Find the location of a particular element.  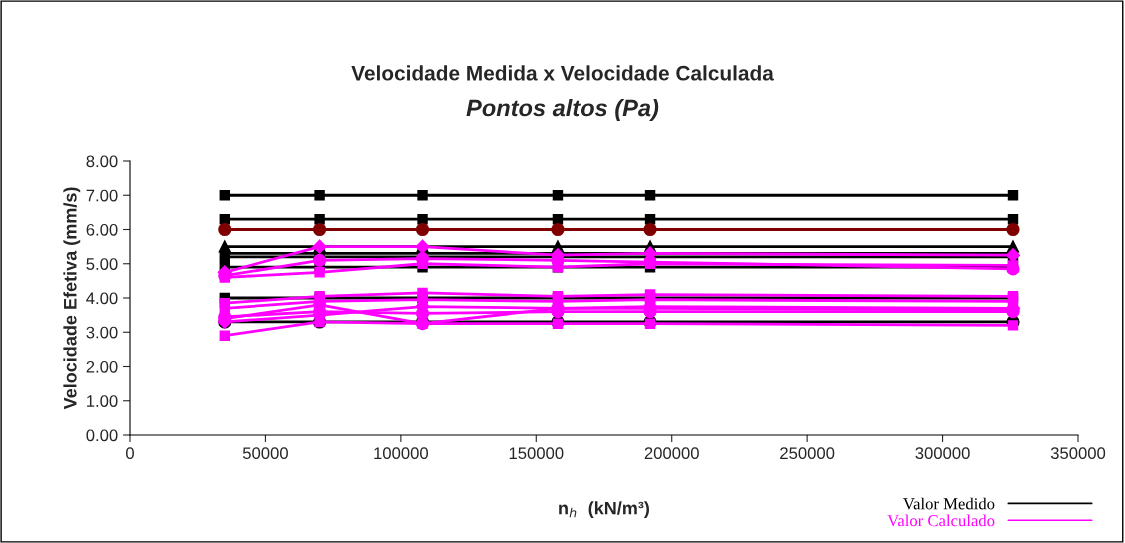

x-tick-label: 100000 is located at coordinates (401, 453).